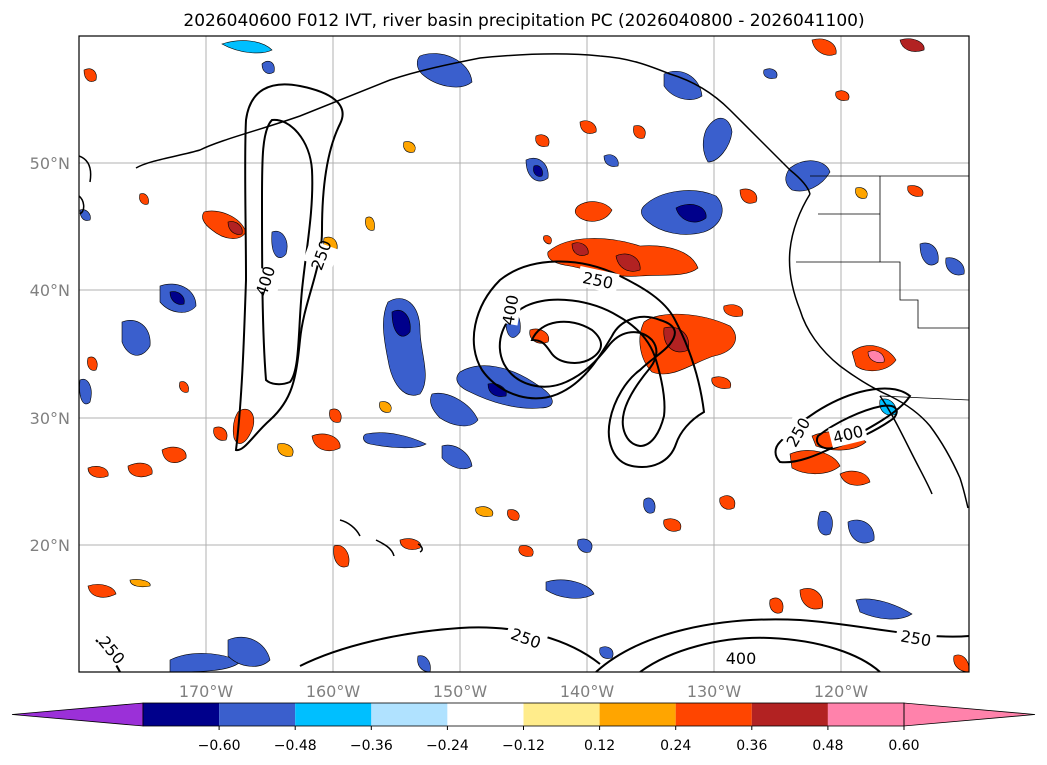 The image size is (1047, 765). I want to click on ivt-contour-250-south, so click(450, 646).